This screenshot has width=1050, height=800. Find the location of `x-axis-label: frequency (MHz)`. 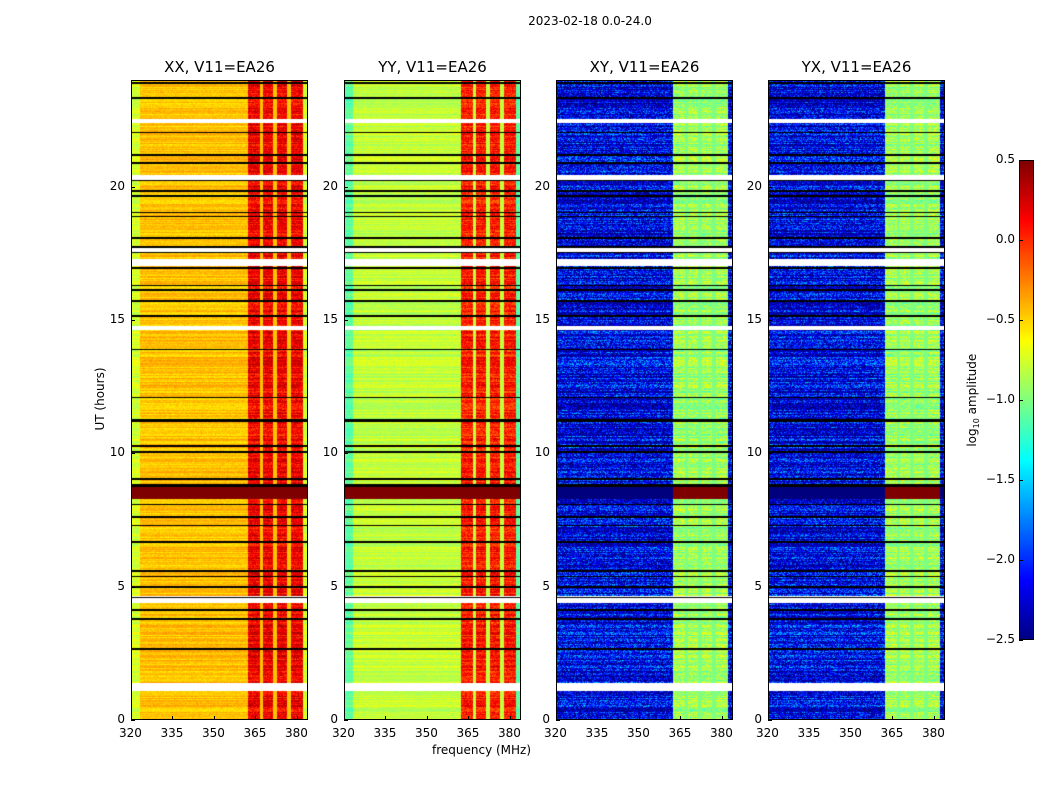

x-axis-label: frequency (MHz) is located at coordinates (482, 750).